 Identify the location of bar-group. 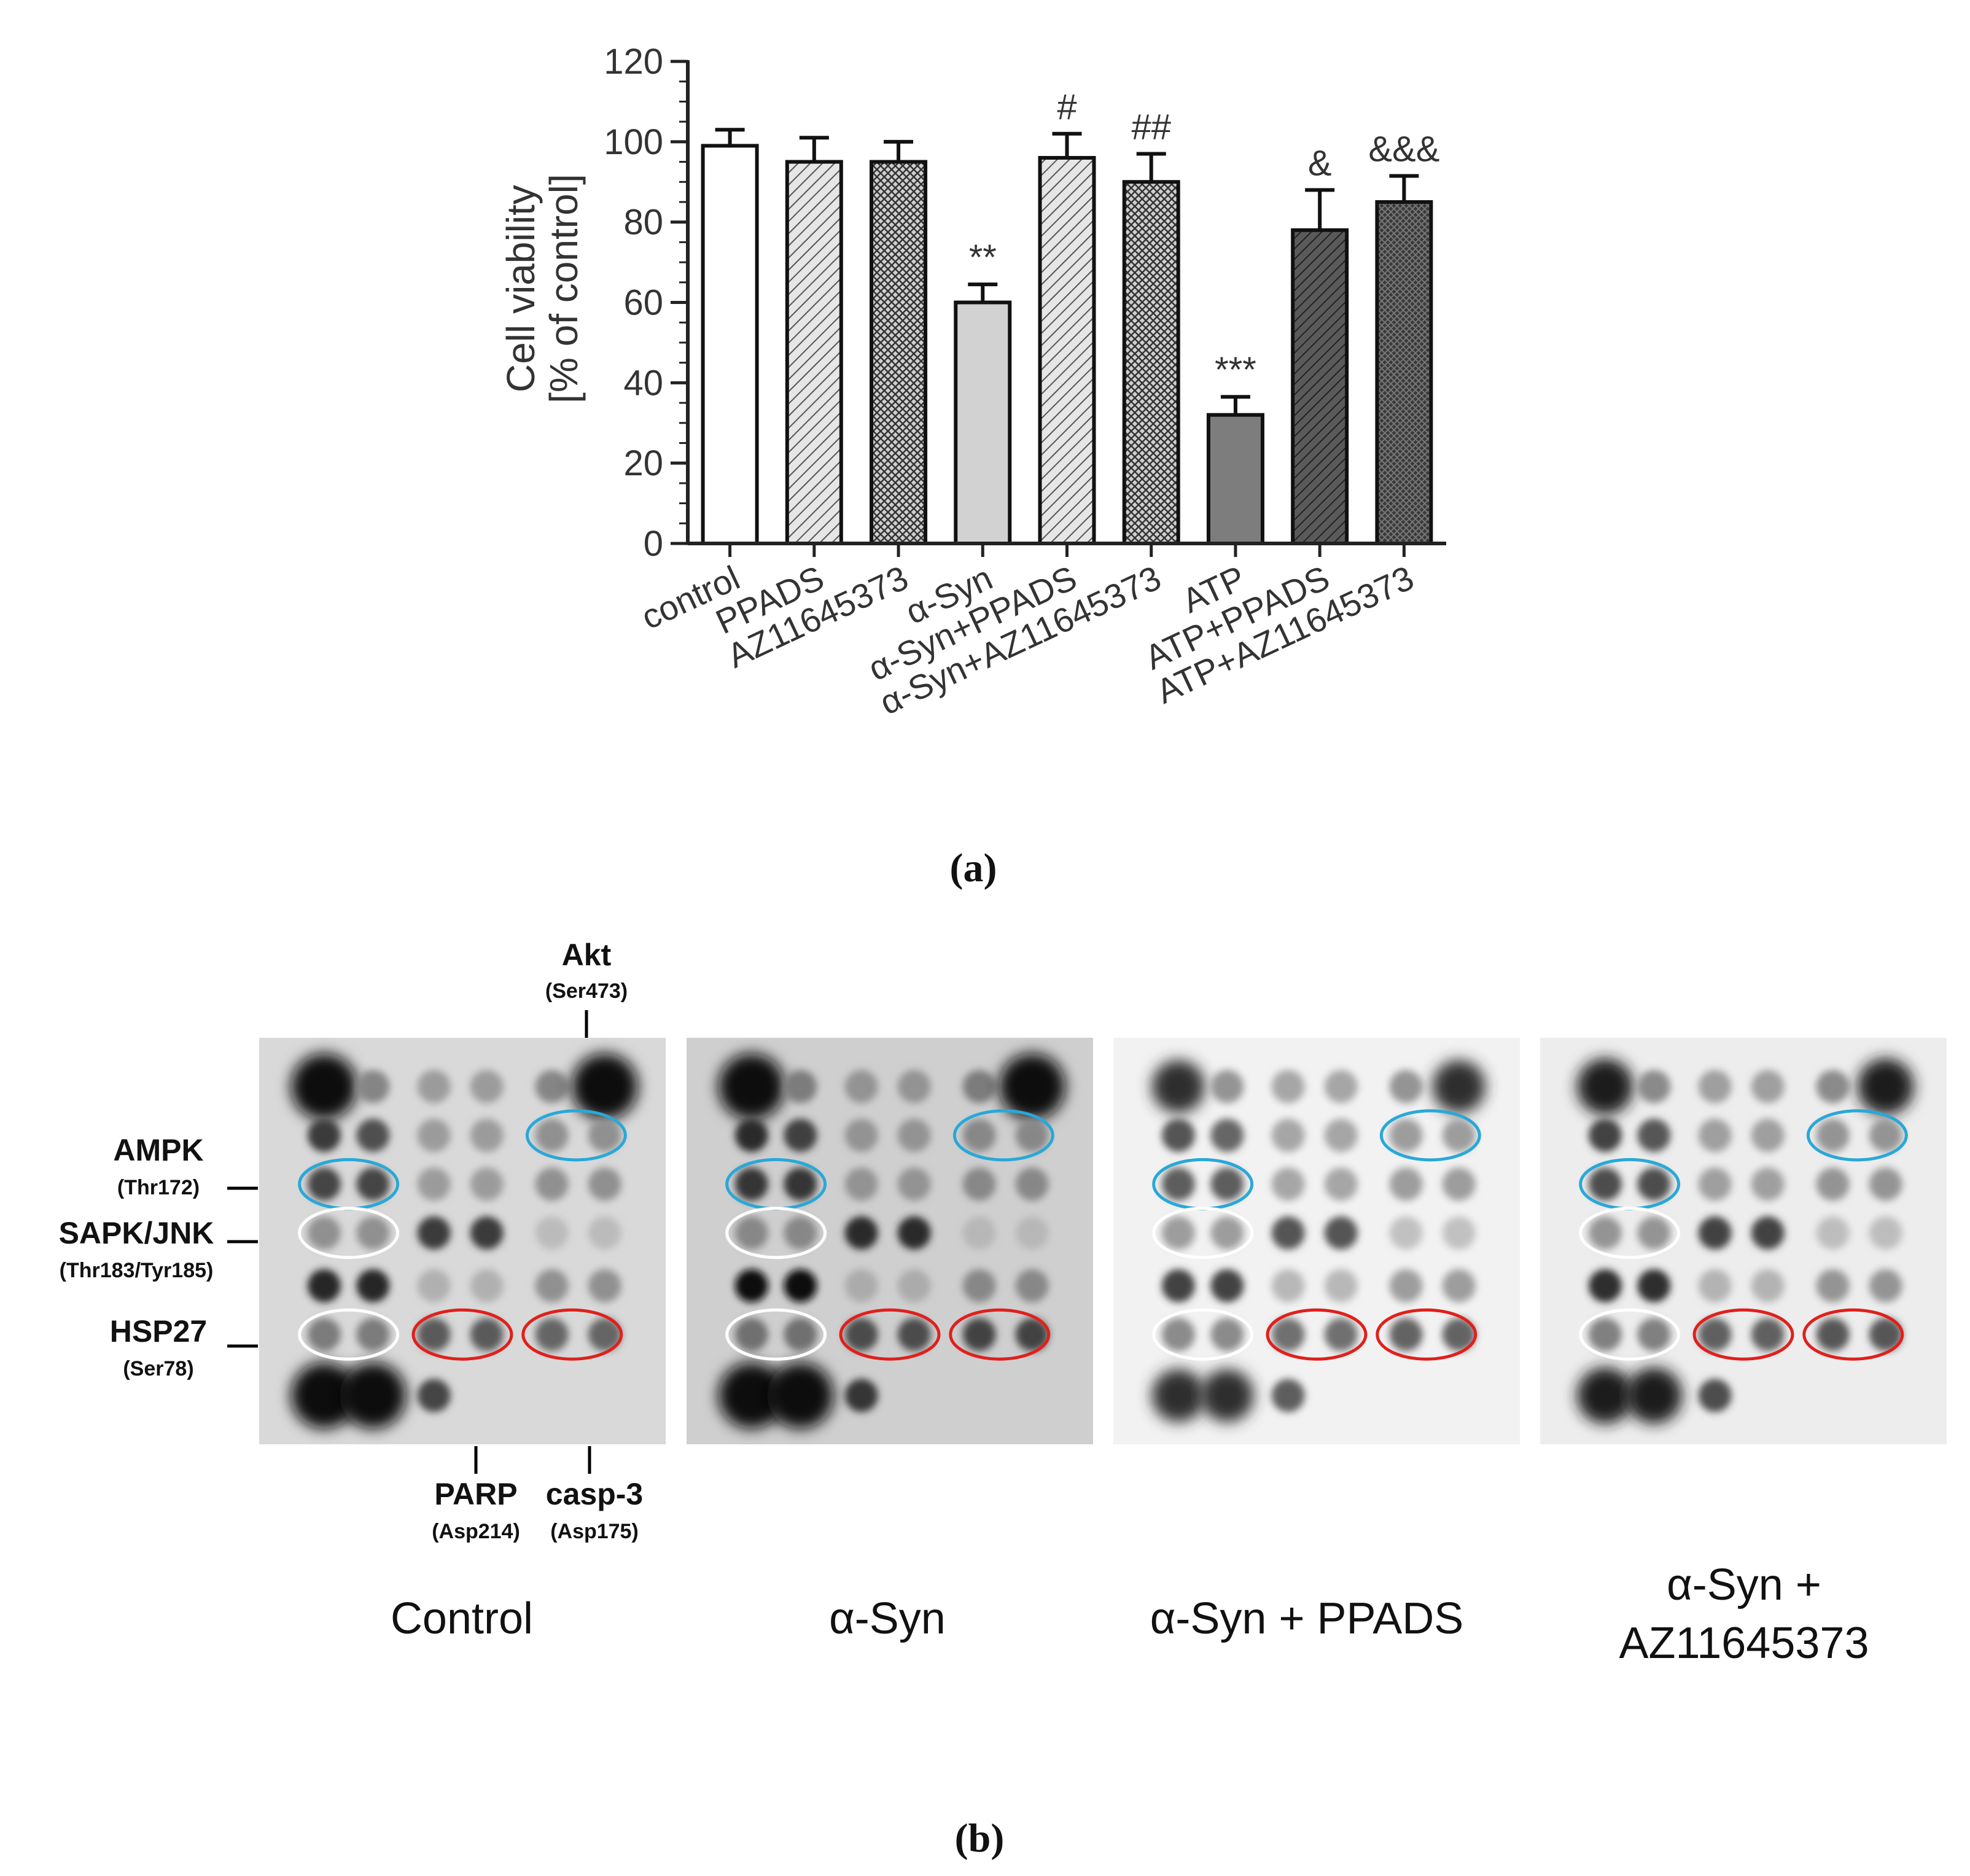
(730, 336).